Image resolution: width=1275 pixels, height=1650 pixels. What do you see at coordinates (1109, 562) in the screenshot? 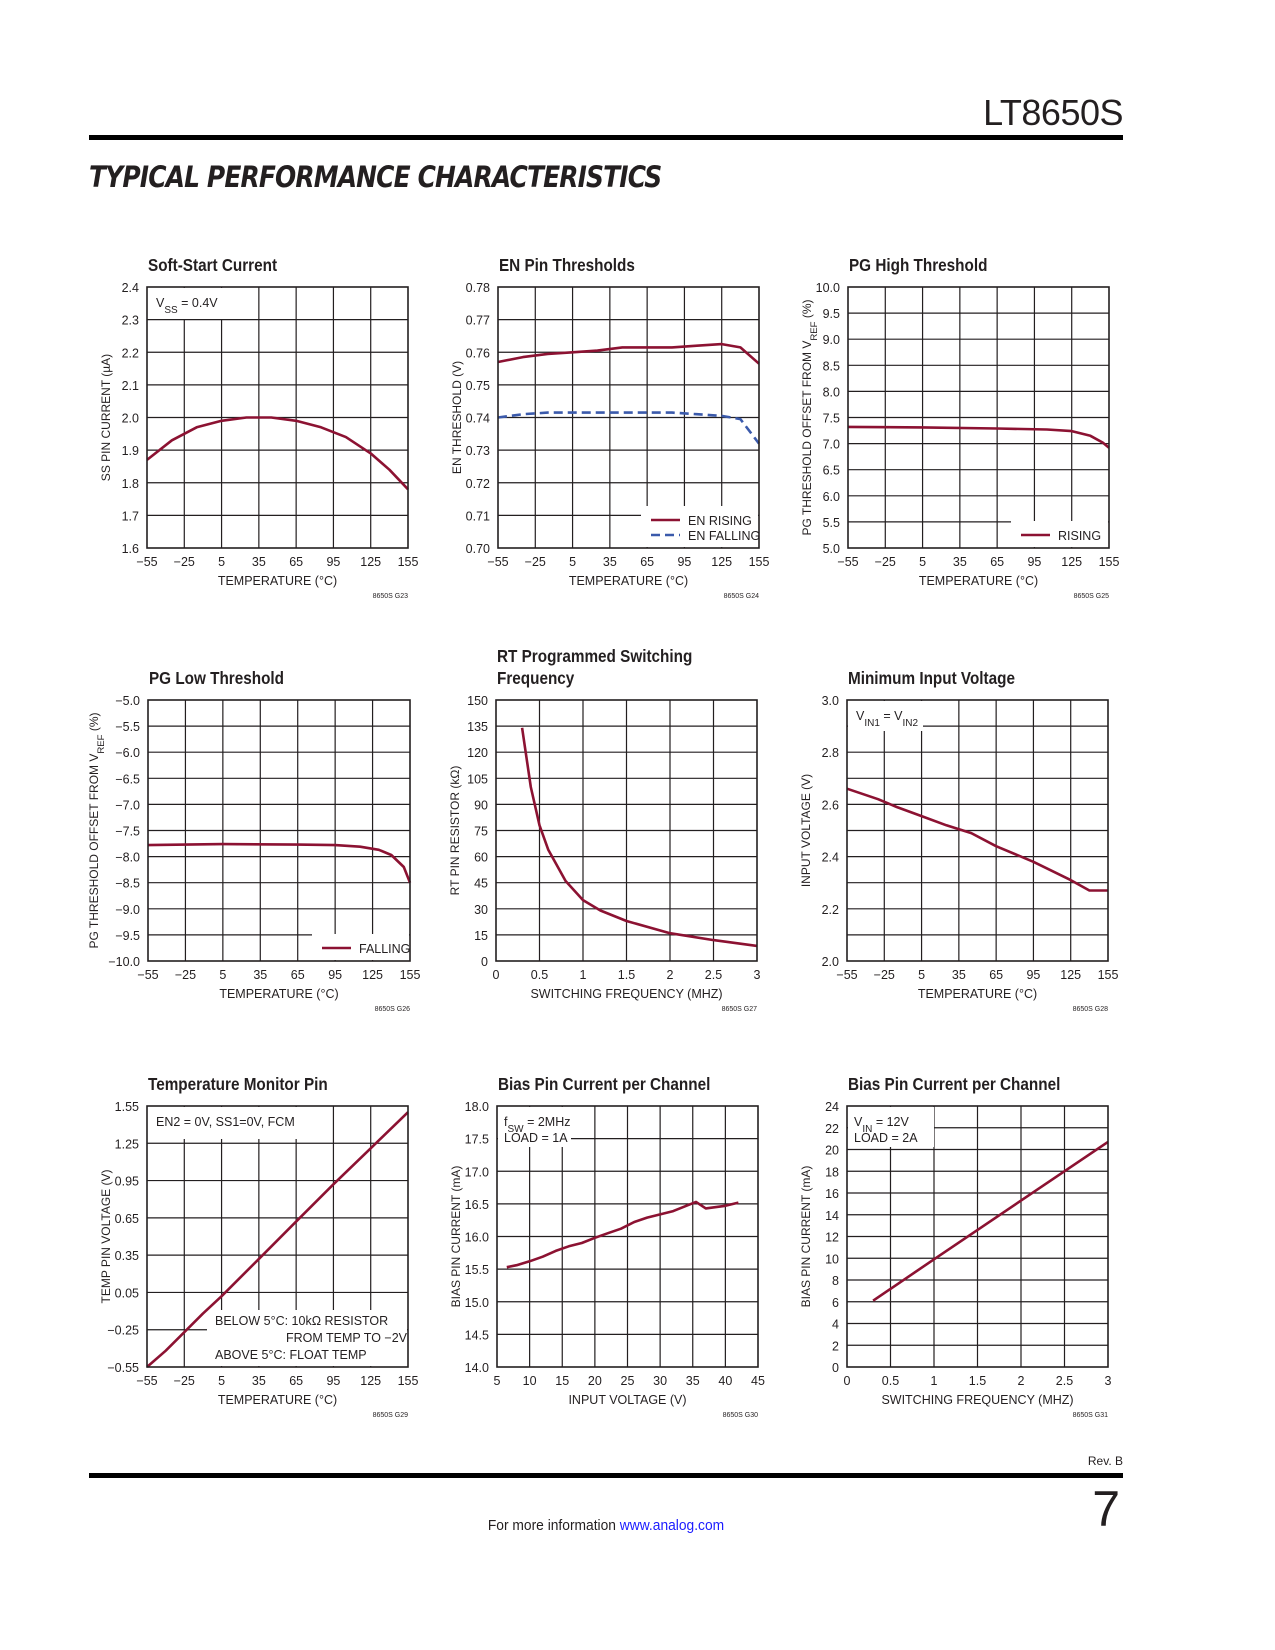
I see `x-tick-label: 155` at bounding box center [1109, 562].